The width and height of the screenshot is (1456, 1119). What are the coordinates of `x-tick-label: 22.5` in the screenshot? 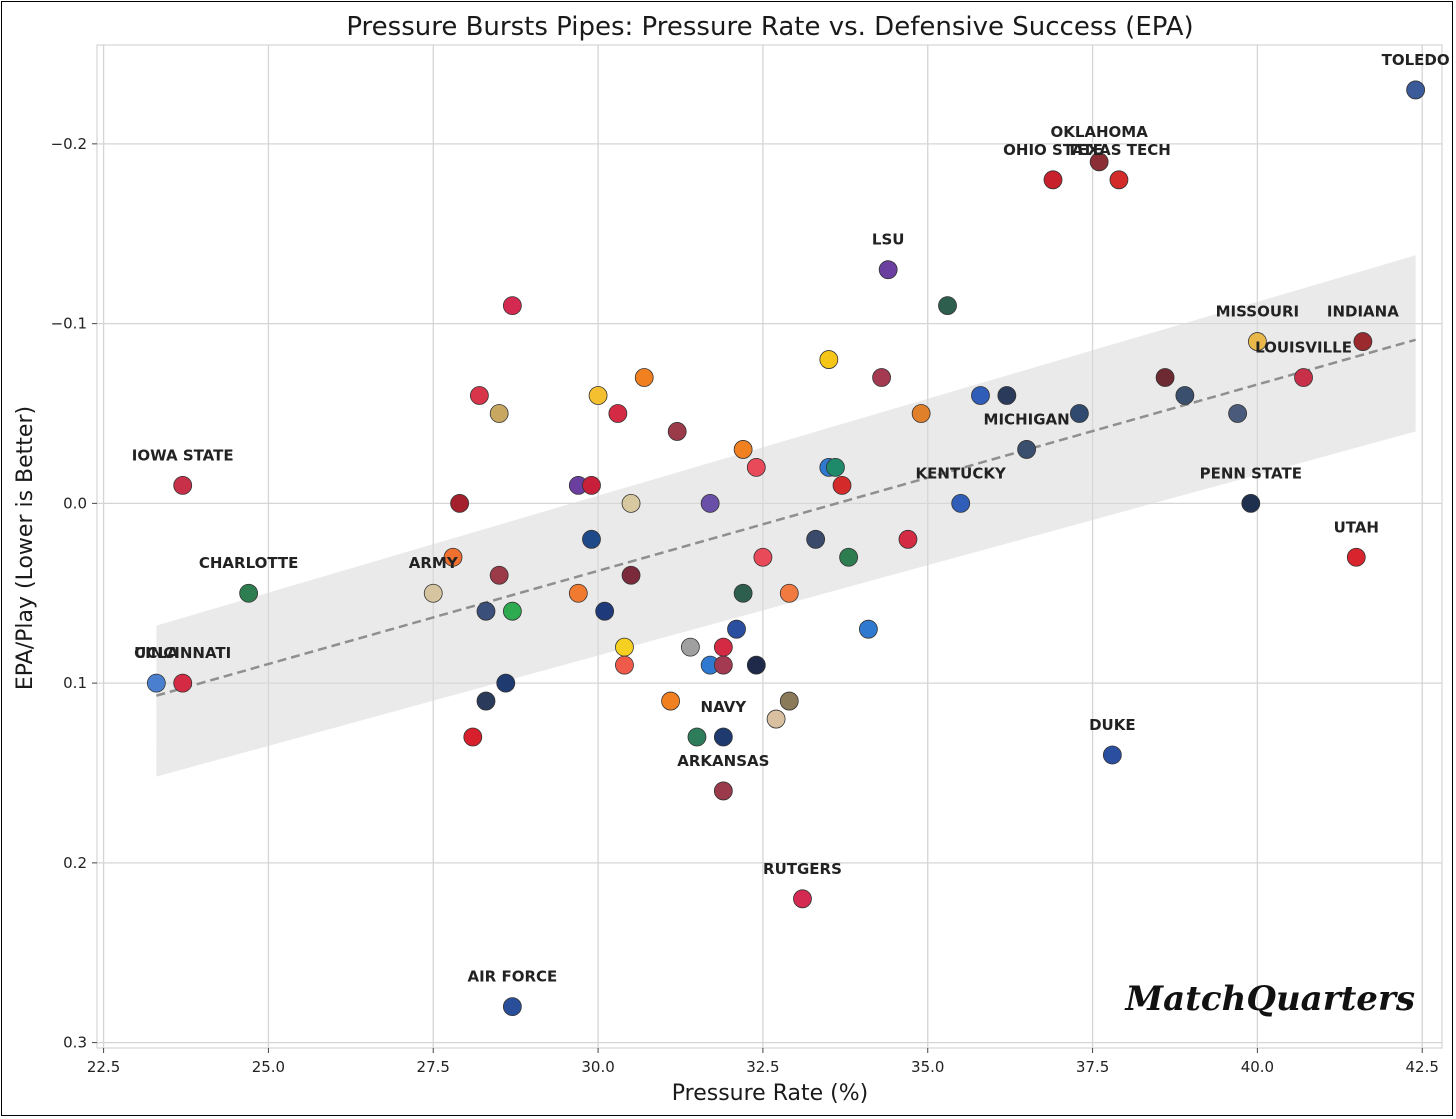 It's located at (103, 1067).